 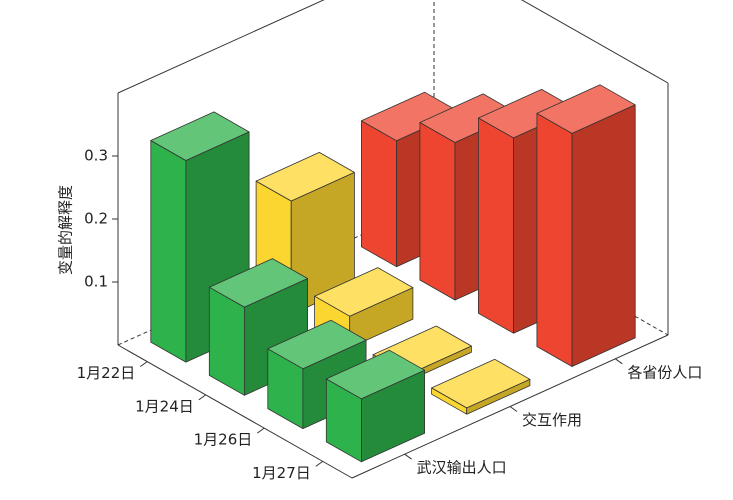 I want to click on z-tick-label: 交互作用, so click(x=552, y=420).